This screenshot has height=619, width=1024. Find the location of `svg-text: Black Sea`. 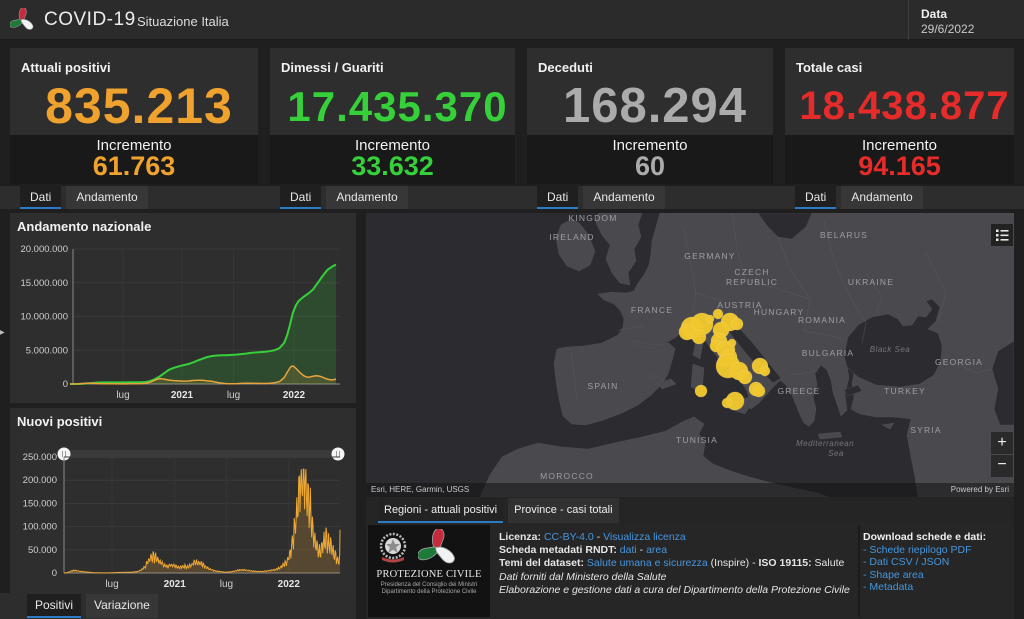

svg-text: Black Sea is located at coordinates (890, 349).